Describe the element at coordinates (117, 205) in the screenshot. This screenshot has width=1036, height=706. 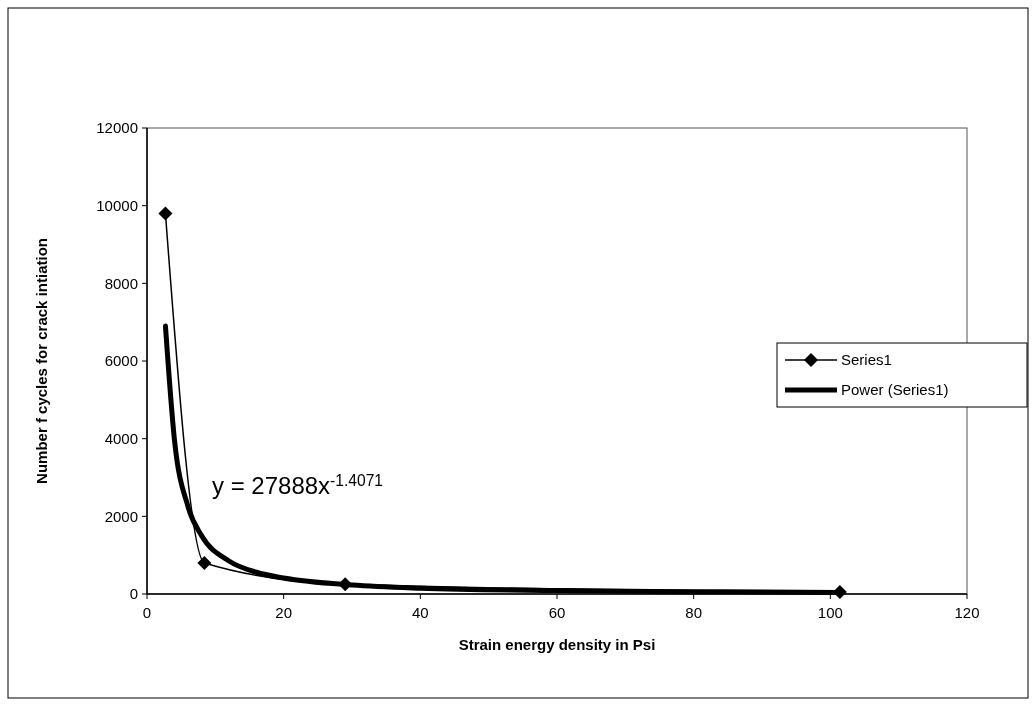
I see `y-tick-label: 10000` at that location.